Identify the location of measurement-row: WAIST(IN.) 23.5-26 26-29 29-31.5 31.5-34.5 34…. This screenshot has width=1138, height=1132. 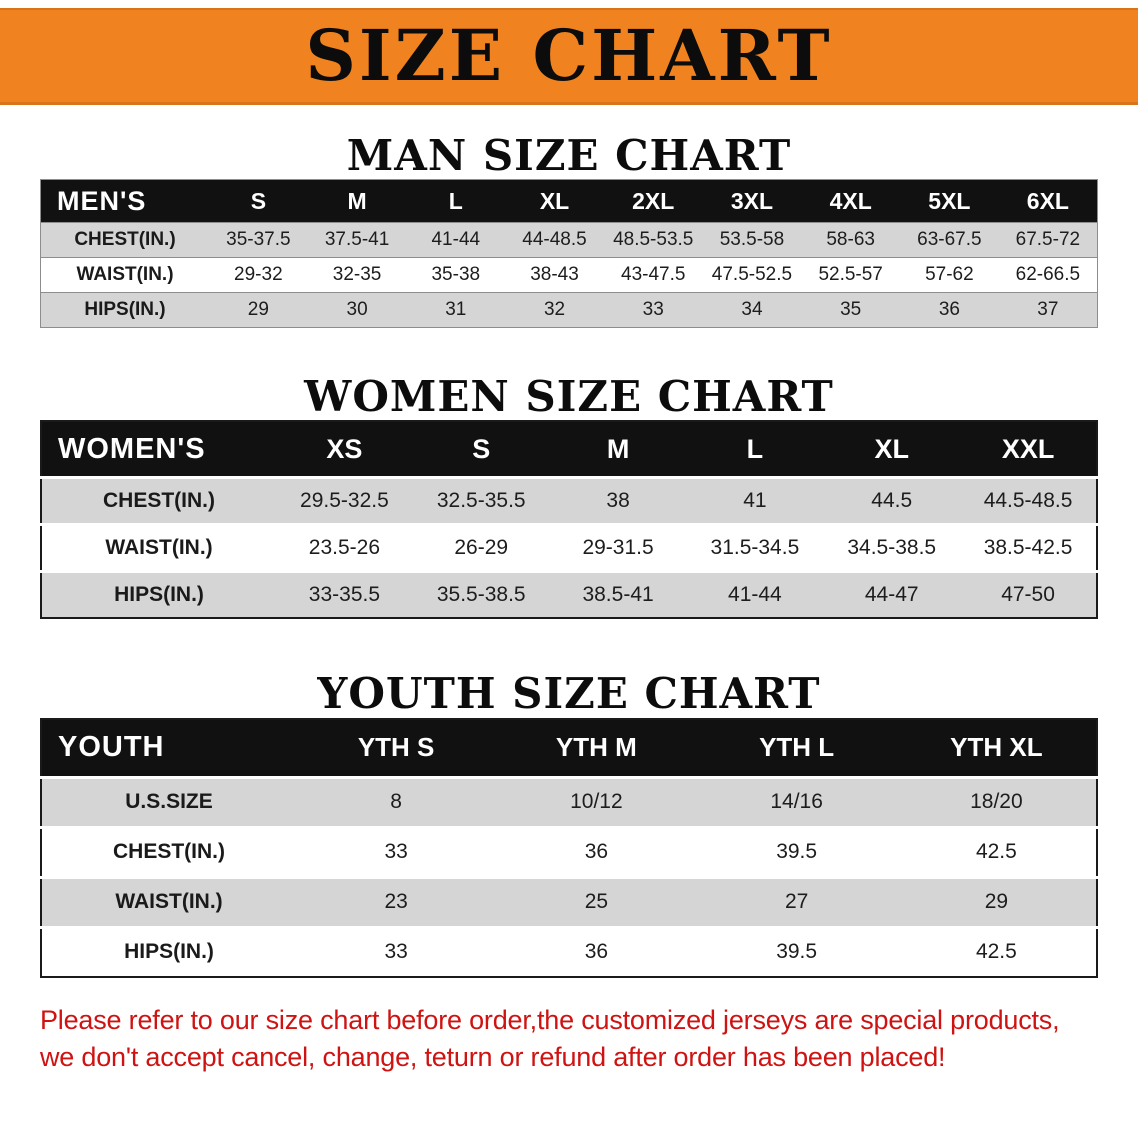
(569, 547).